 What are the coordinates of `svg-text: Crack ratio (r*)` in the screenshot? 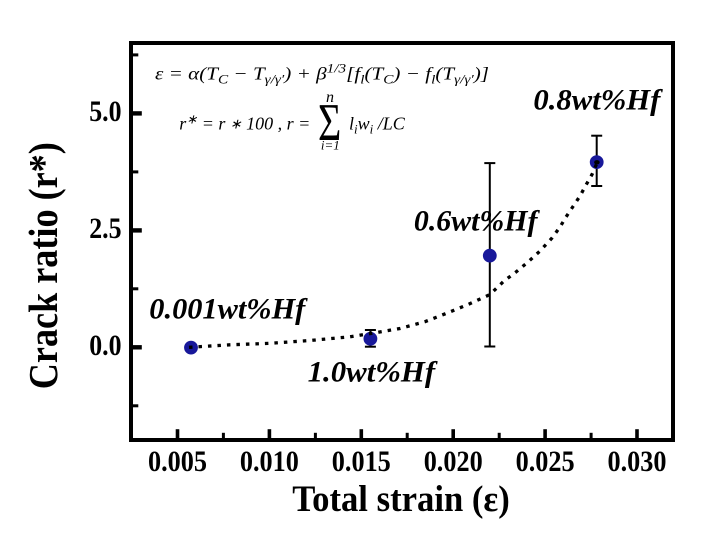 It's located at (43, 265).